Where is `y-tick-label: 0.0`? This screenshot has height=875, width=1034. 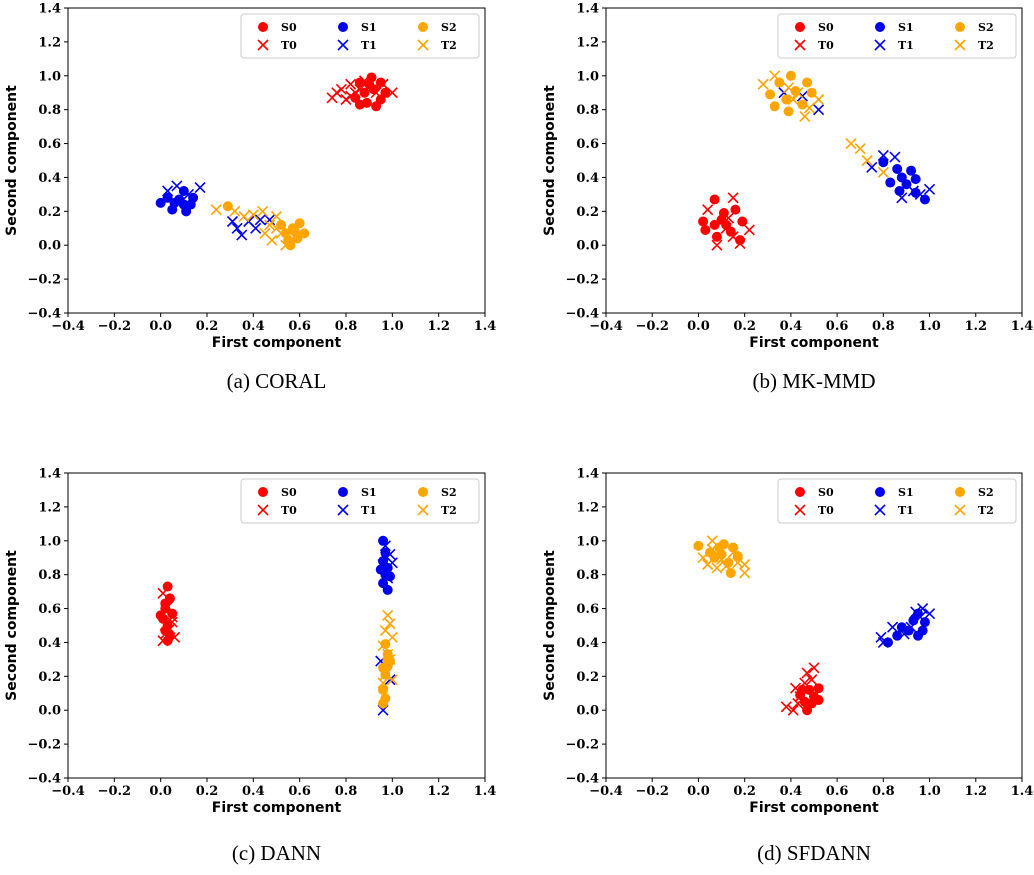 y-tick-label: 0.0 is located at coordinates (587, 246).